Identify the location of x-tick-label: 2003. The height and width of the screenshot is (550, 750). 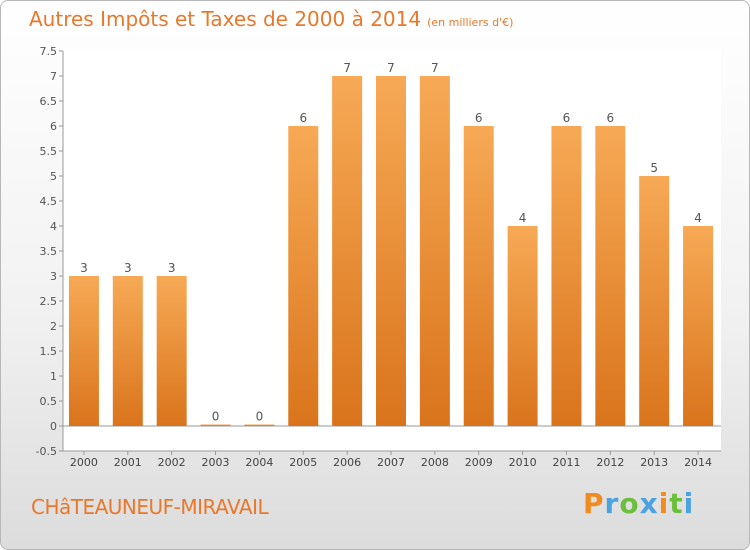
(216, 462).